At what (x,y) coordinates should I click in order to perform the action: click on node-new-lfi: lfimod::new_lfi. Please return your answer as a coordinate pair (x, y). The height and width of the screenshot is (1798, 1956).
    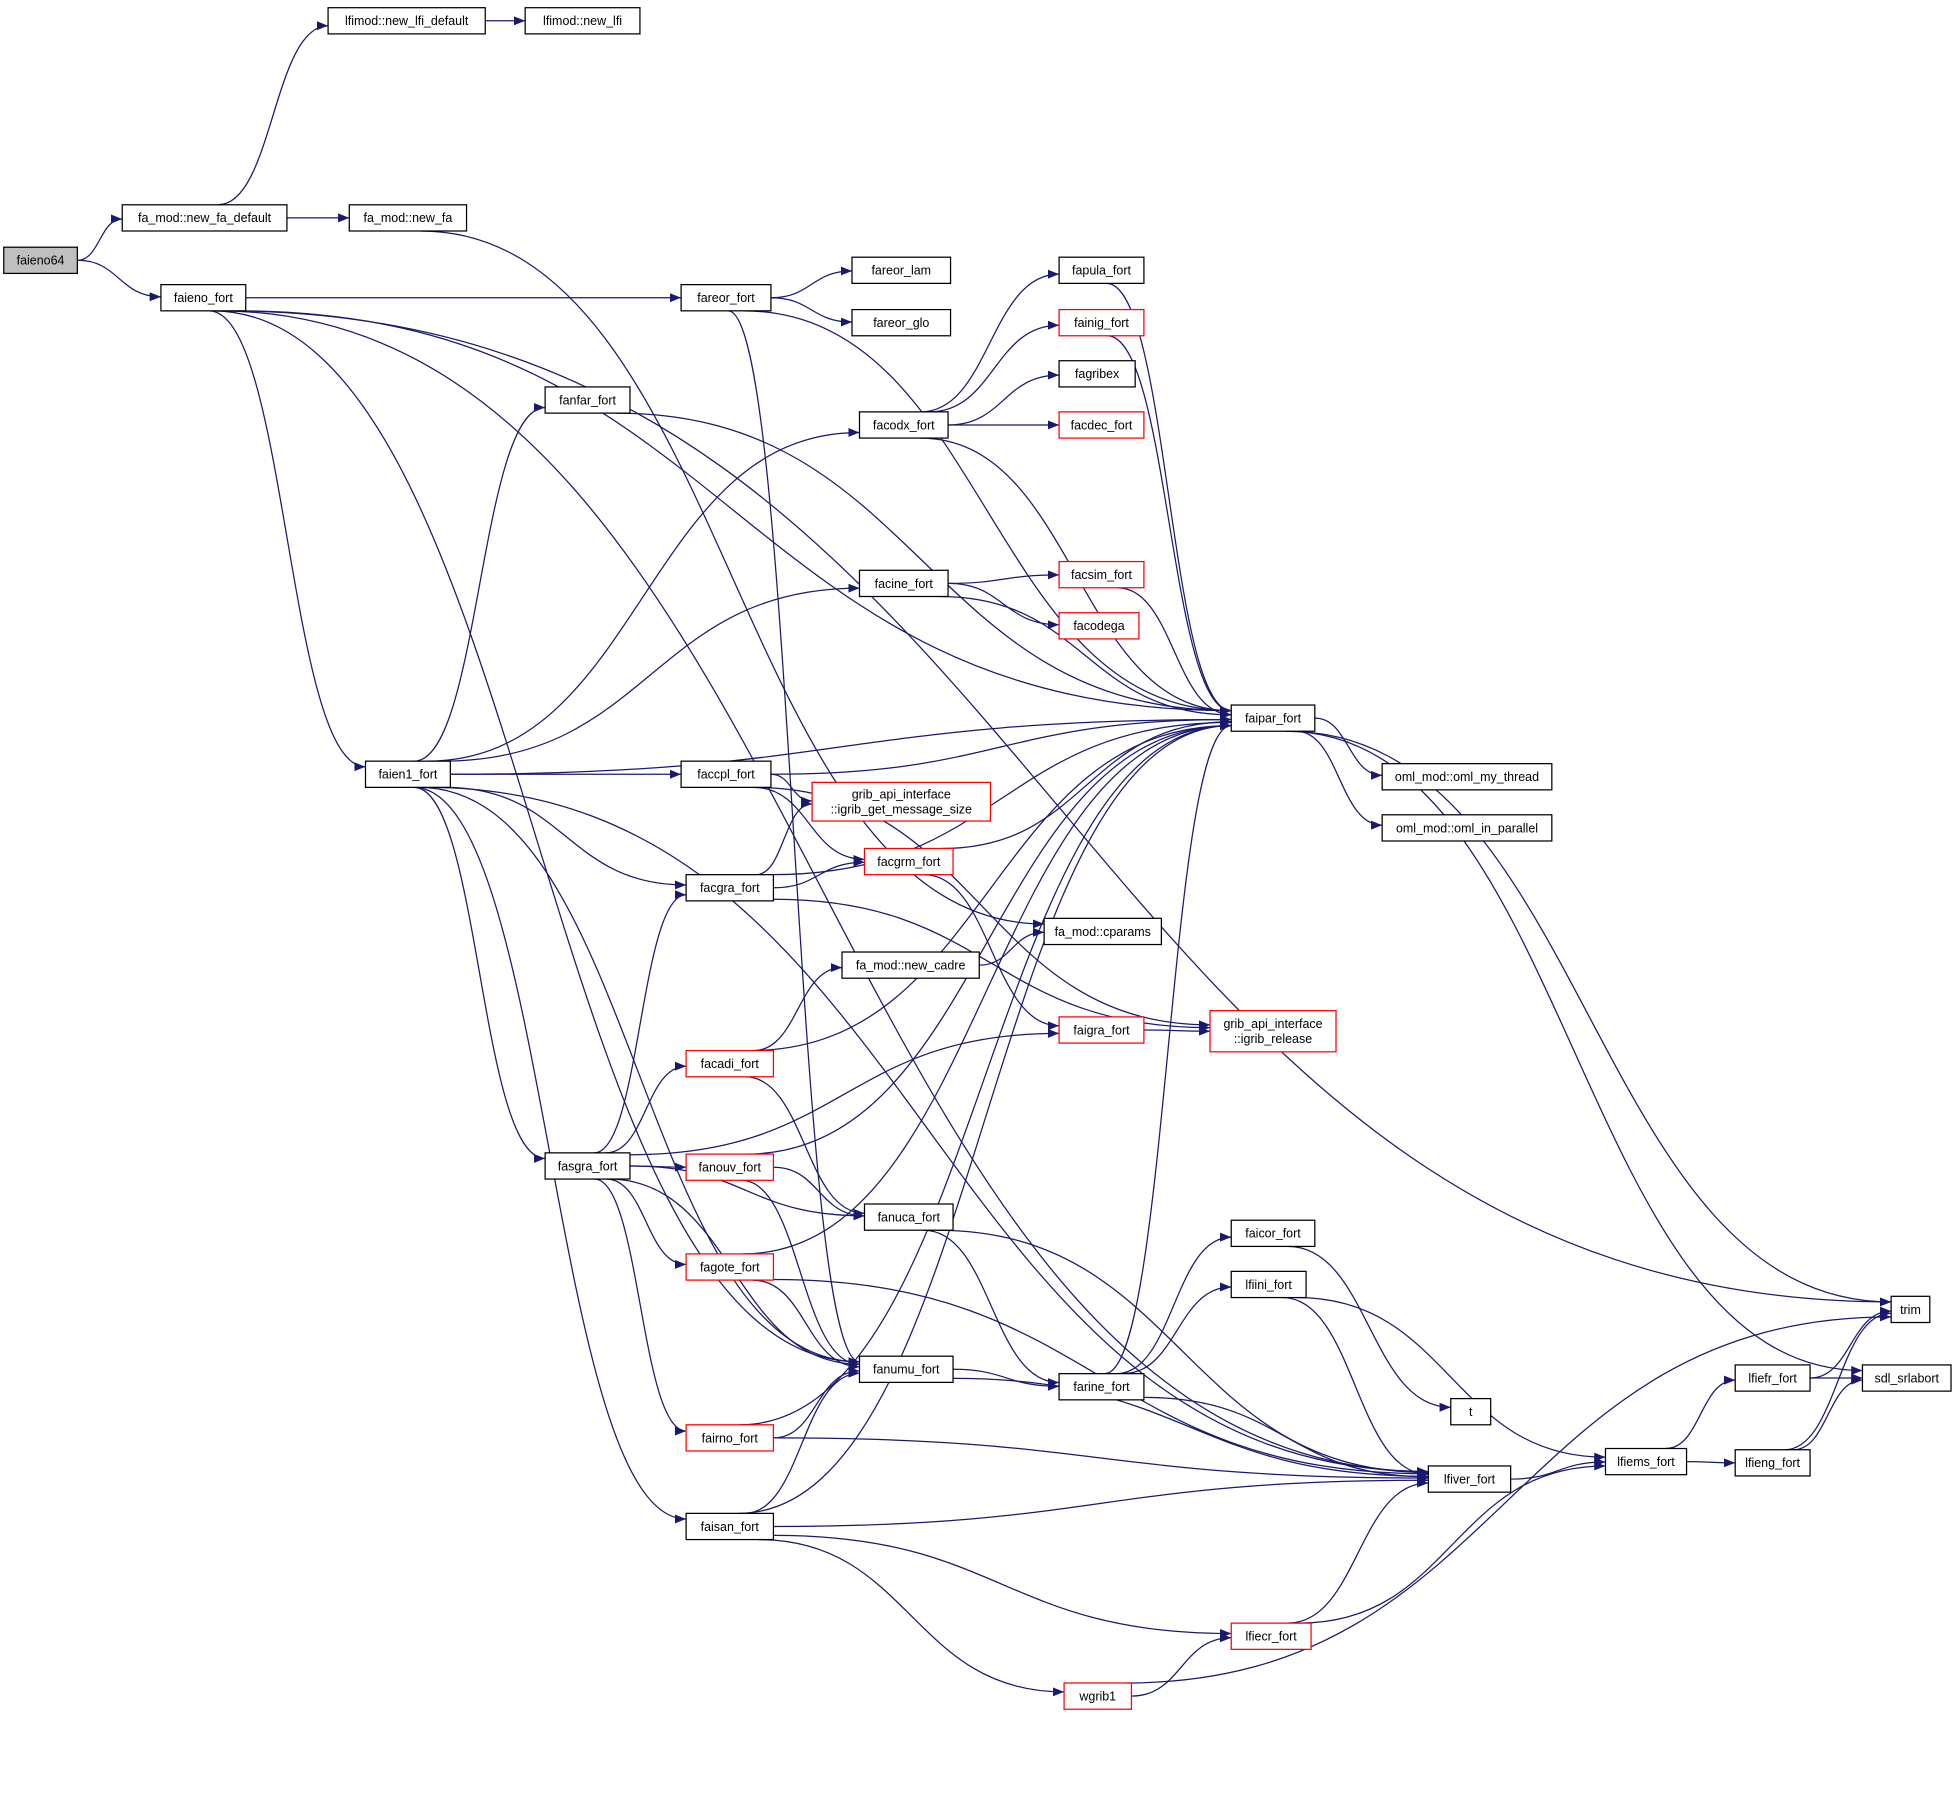
    Looking at the image, I should click on (582, 21).